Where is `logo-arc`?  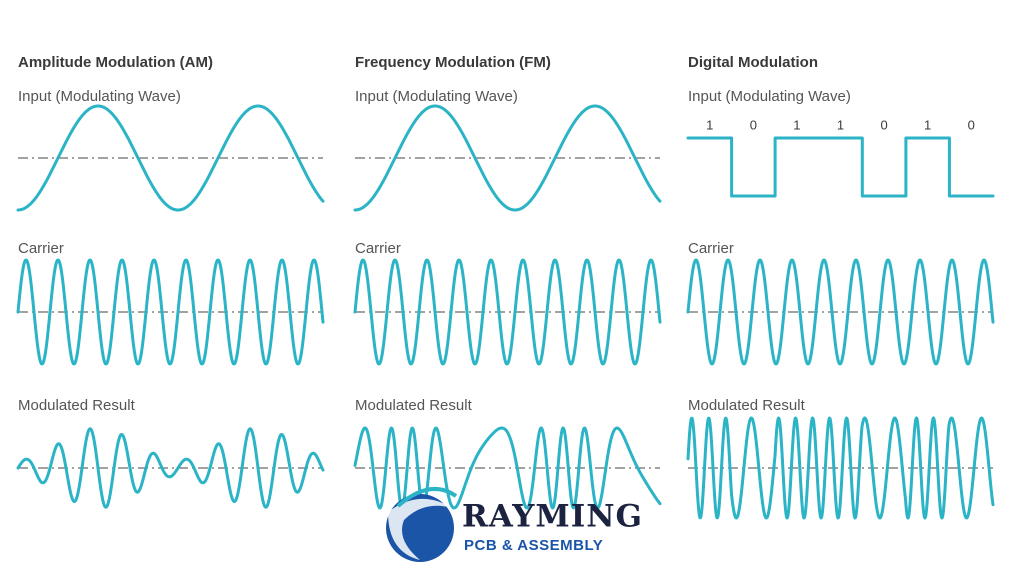 logo-arc is located at coordinates (427, 497).